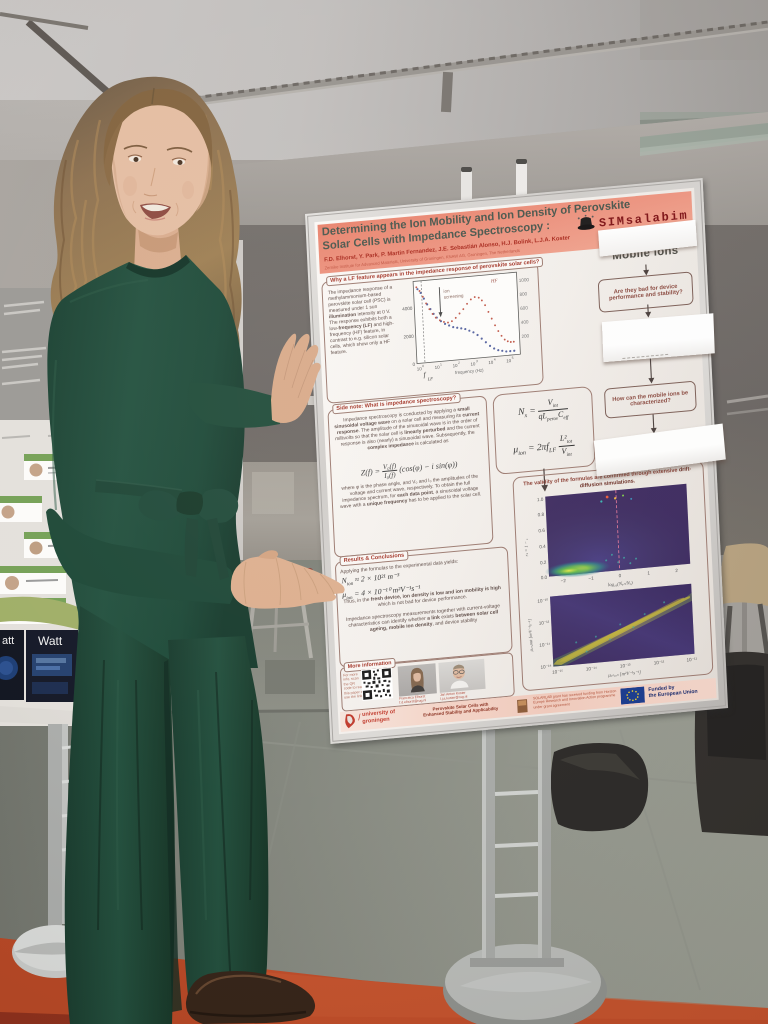  What do you see at coordinates (540, 500) in the screenshot?
I see `svg-text: 1.0` at bounding box center [540, 500].